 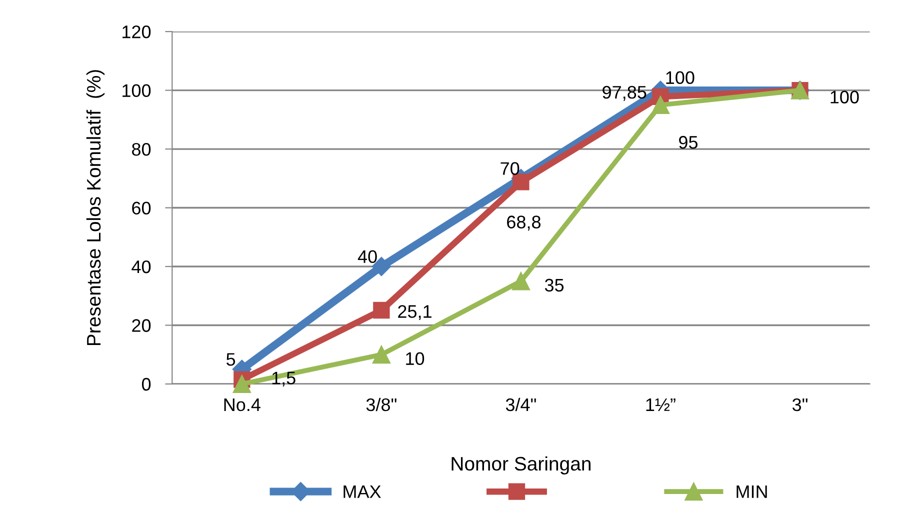 I want to click on legend-label: MAX, so click(x=362, y=491).